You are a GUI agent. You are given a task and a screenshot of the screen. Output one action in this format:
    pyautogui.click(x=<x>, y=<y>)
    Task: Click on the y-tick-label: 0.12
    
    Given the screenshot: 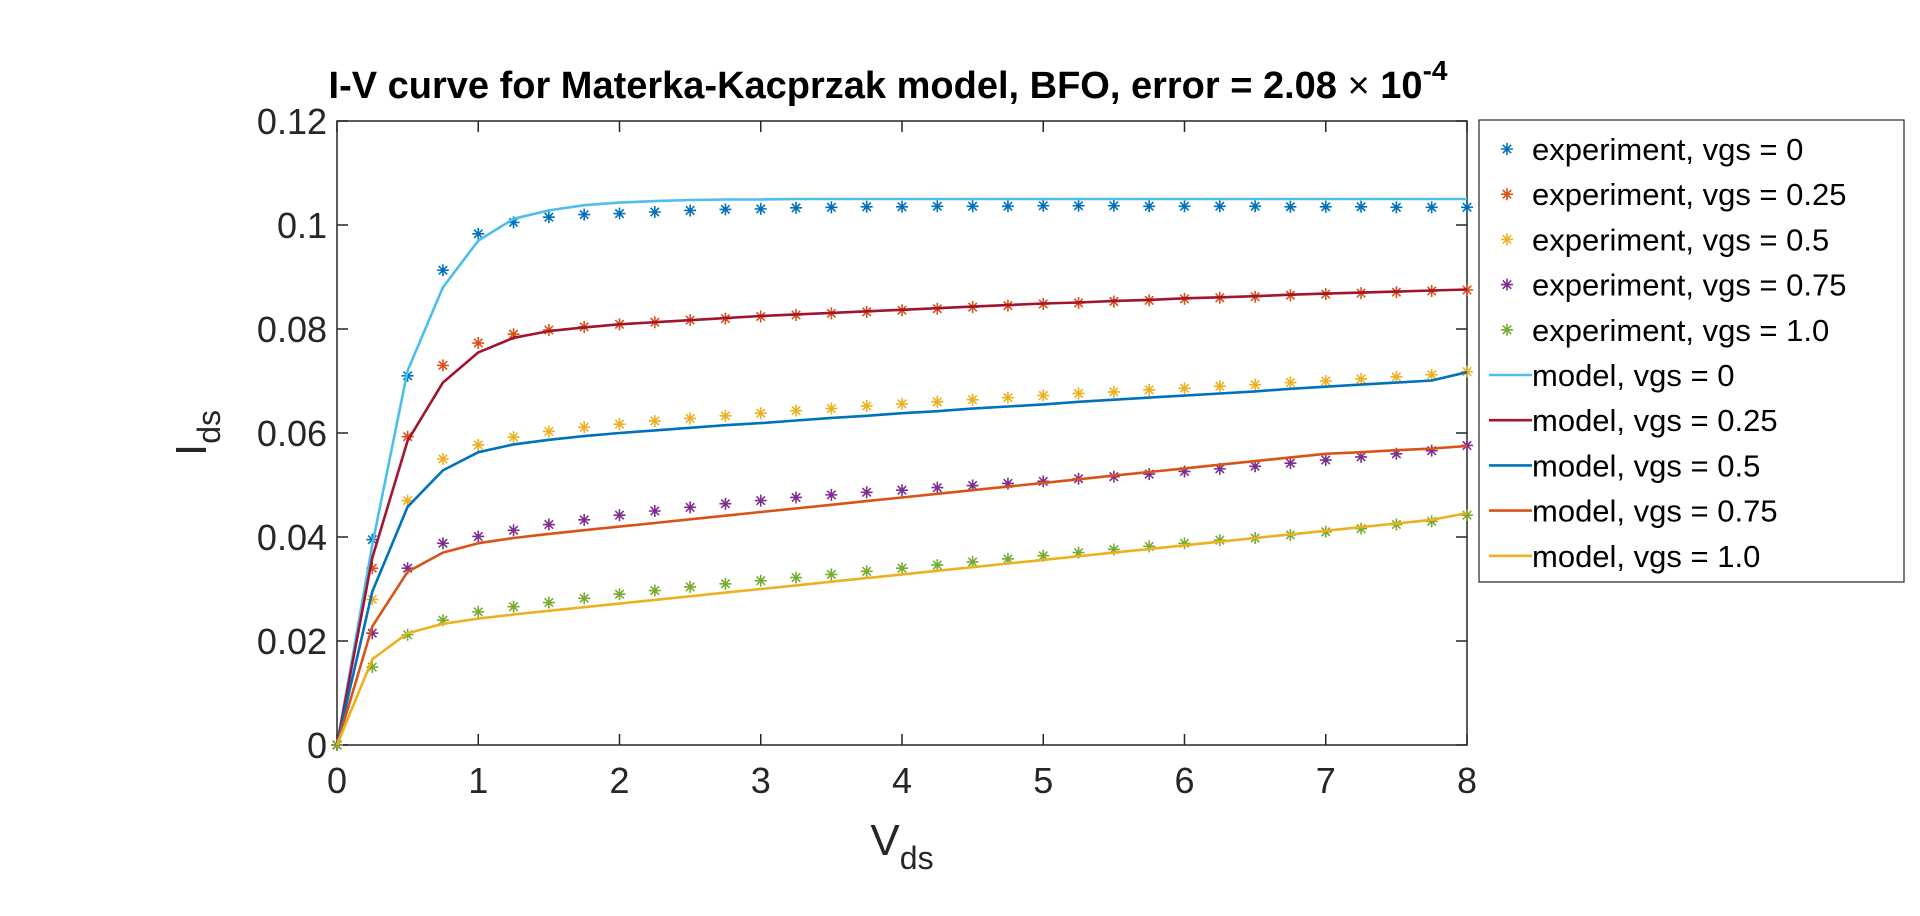 What is the action you would take?
    pyautogui.click(x=292, y=121)
    